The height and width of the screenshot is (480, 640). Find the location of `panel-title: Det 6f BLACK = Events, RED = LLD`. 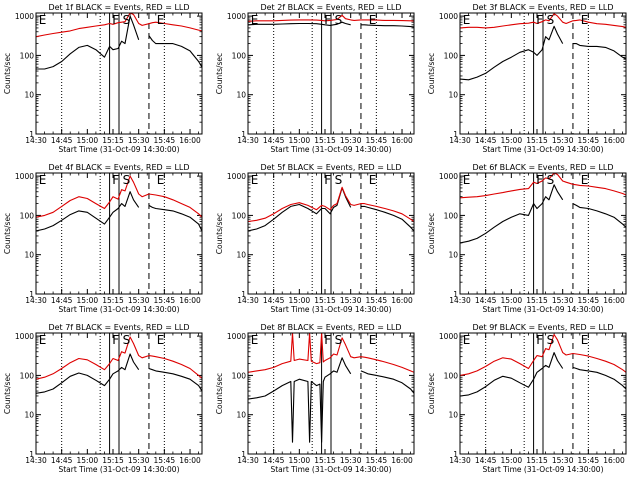

panel-title: Det 6f BLACK = Events, RED = LLD is located at coordinates (542, 167).